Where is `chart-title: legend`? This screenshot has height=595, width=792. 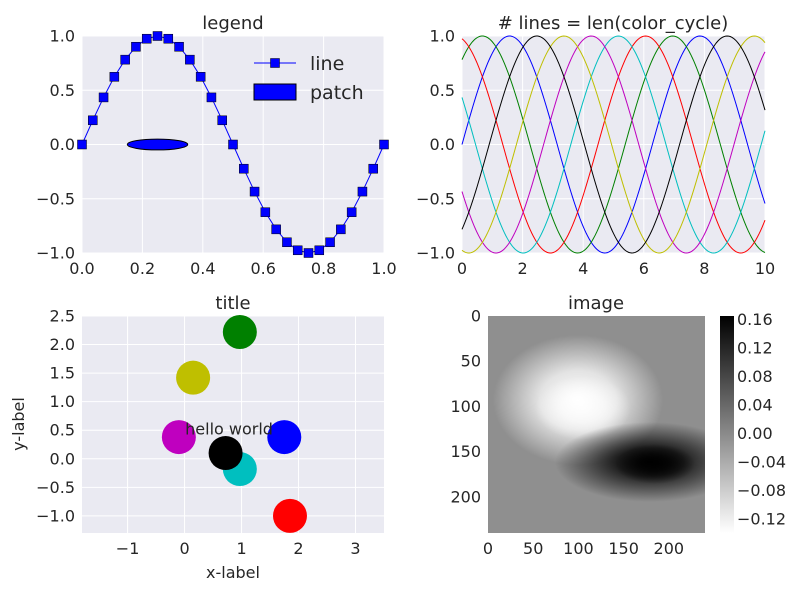
chart-title: legend is located at coordinates (232, 23).